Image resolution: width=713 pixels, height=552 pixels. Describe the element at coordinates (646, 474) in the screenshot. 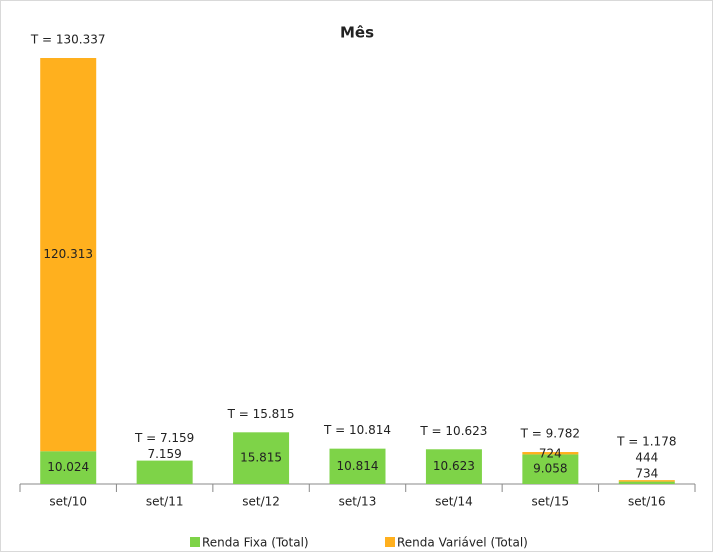

I see `value-label: 734` at that location.